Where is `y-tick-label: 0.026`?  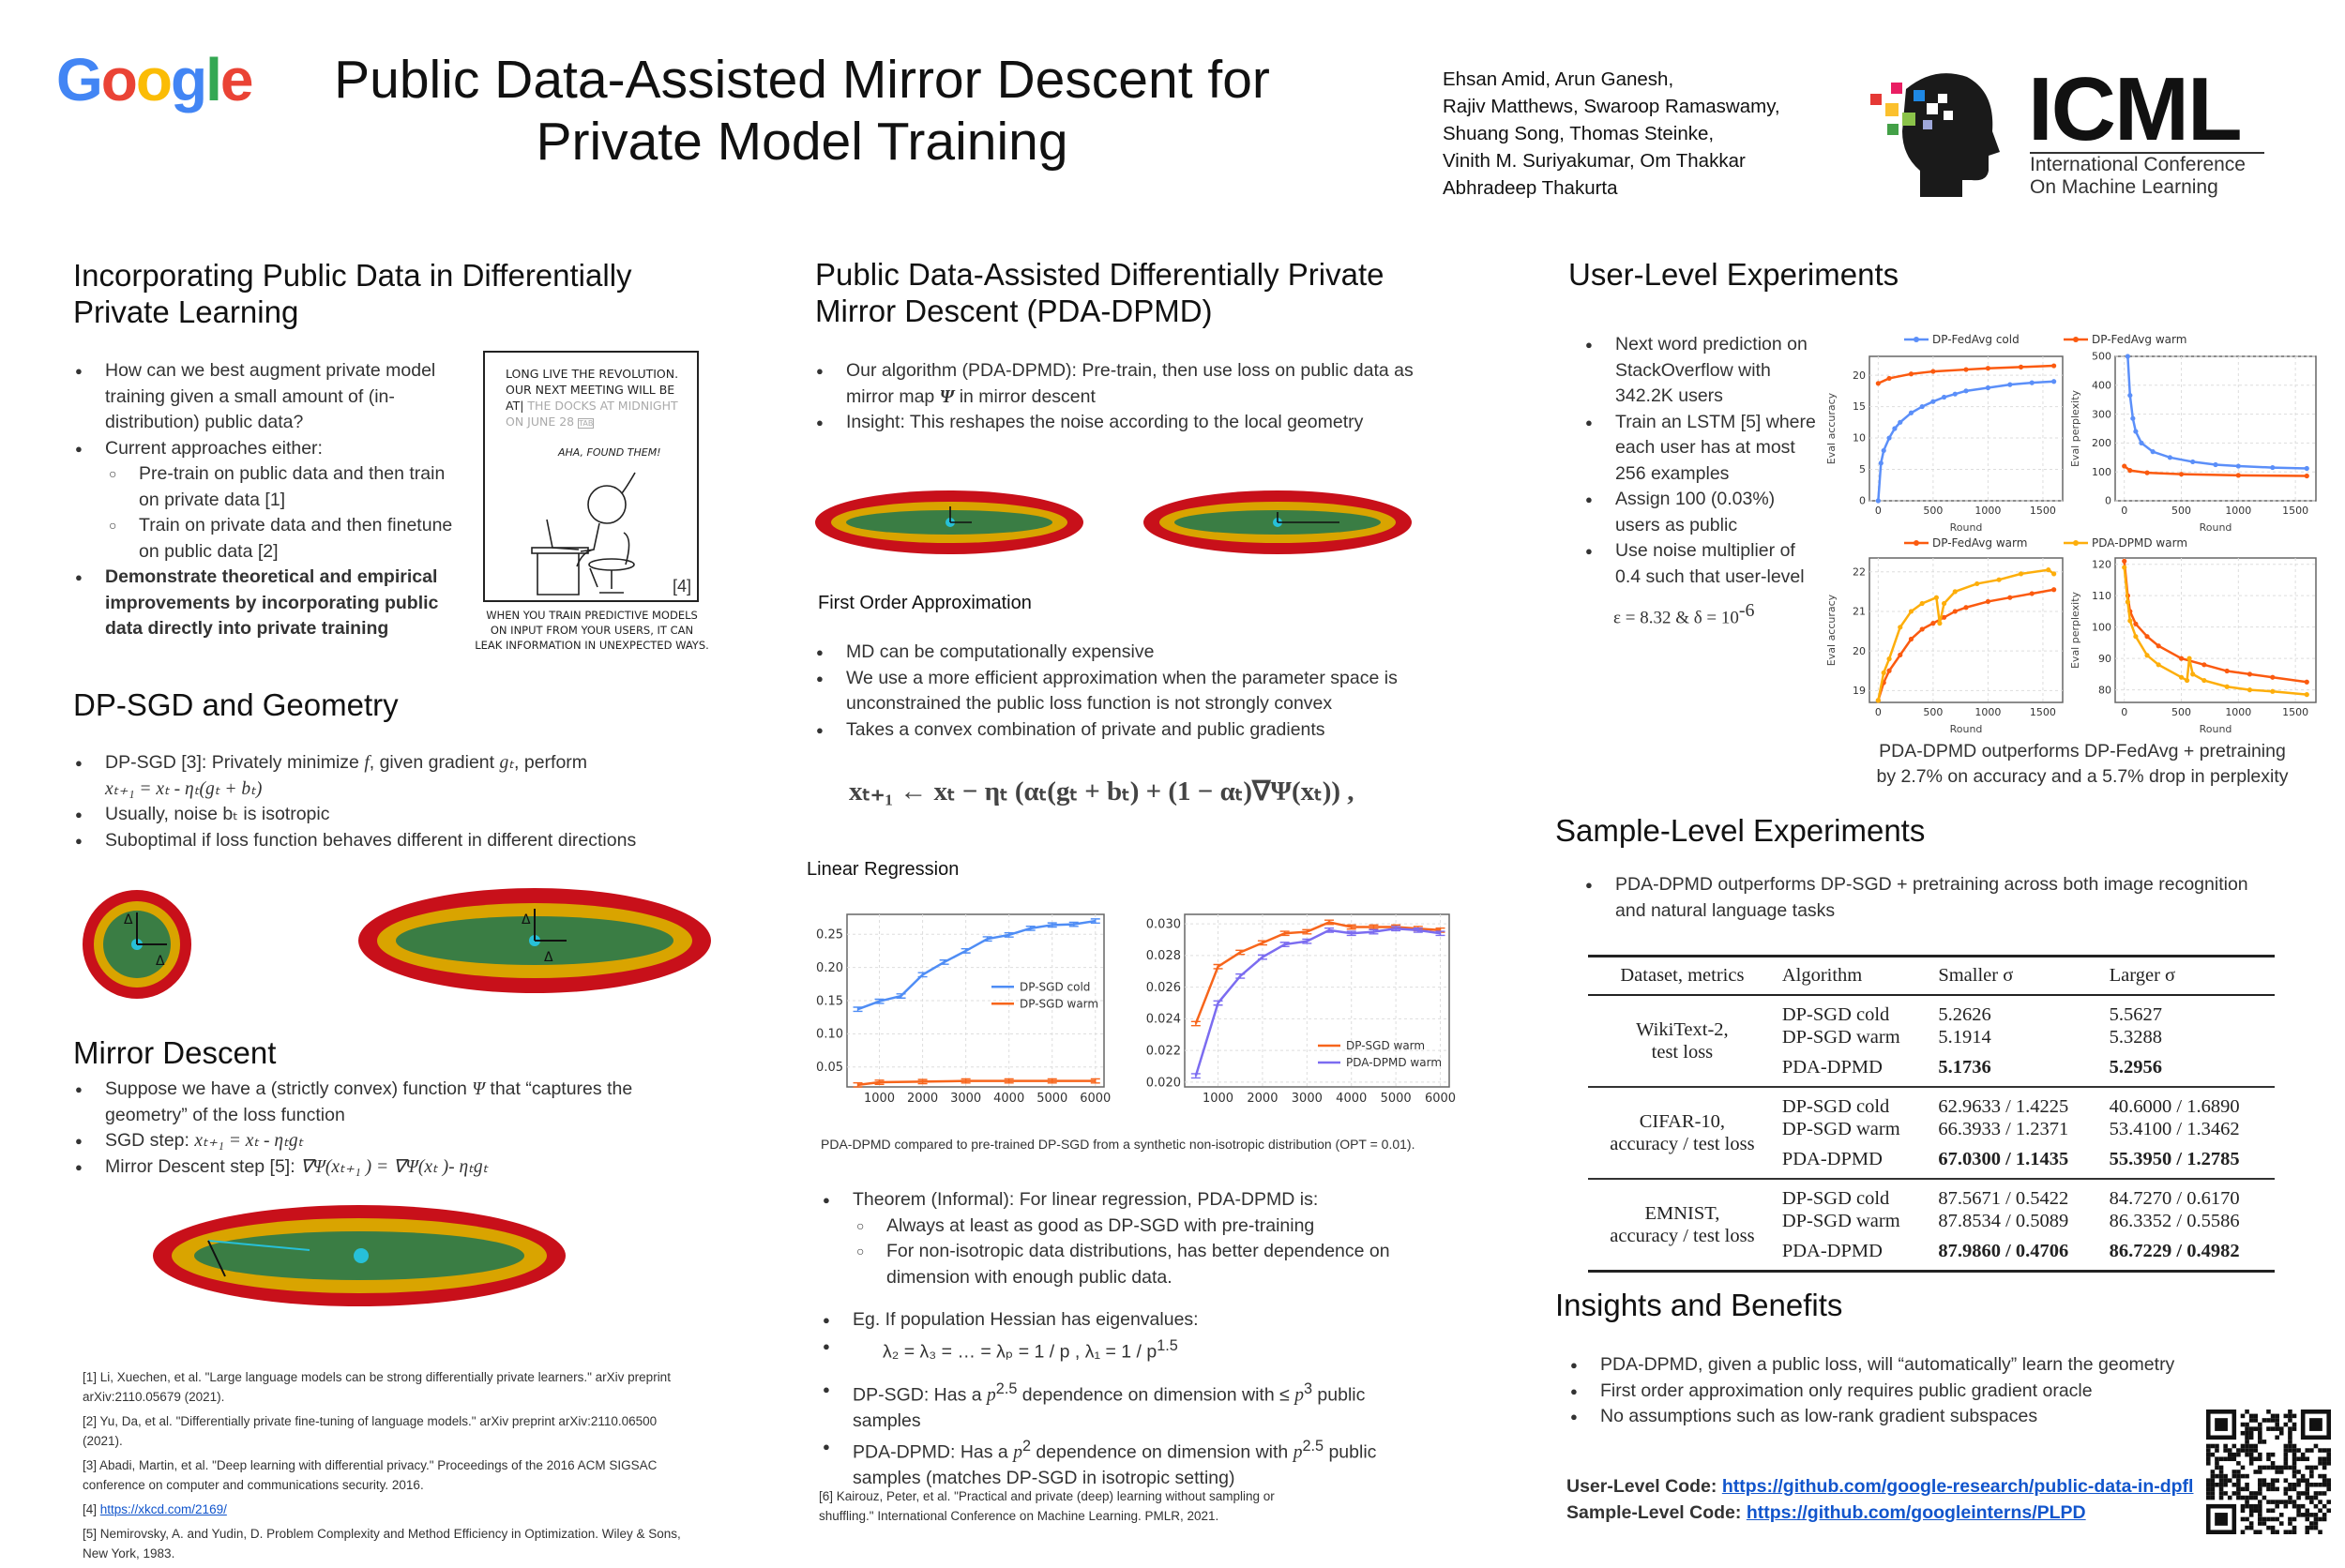 y-tick-label: 0.026 is located at coordinates (1163, 988).